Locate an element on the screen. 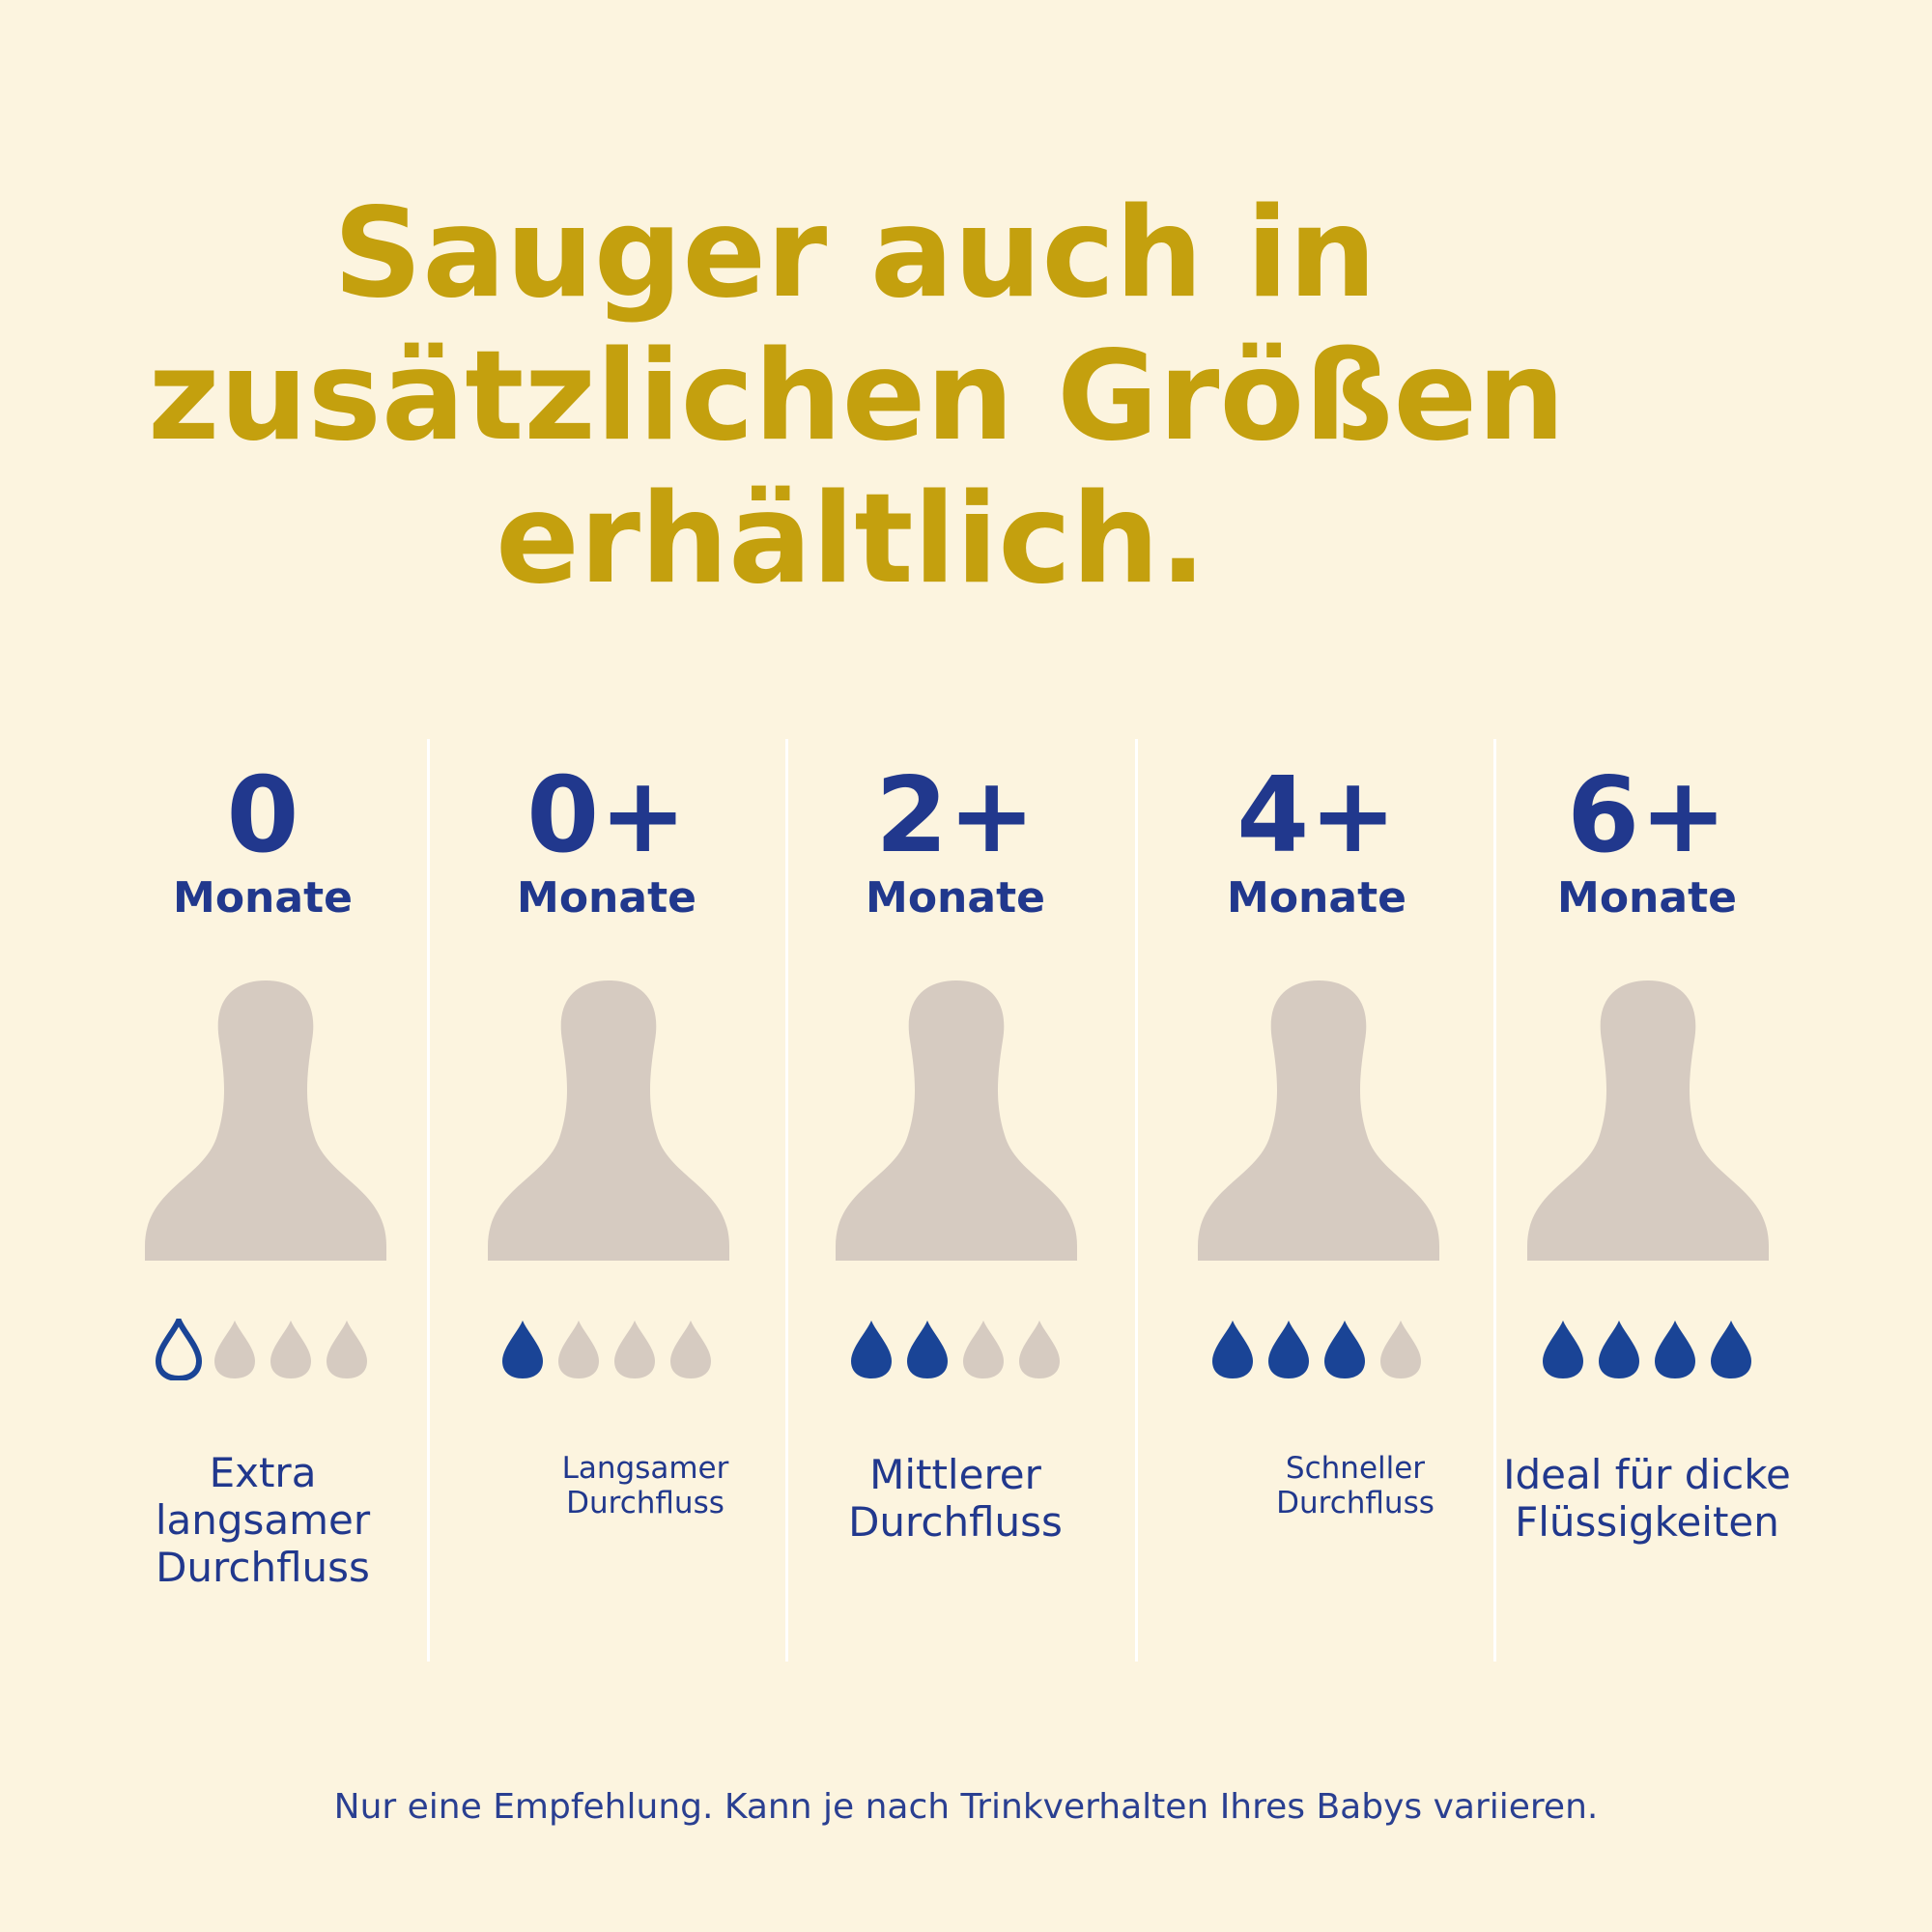 The height and width of the screenshot is (1932, 1932). flow-description: Extra langsamer Durchfluss is located at coordinates (263, 1520).